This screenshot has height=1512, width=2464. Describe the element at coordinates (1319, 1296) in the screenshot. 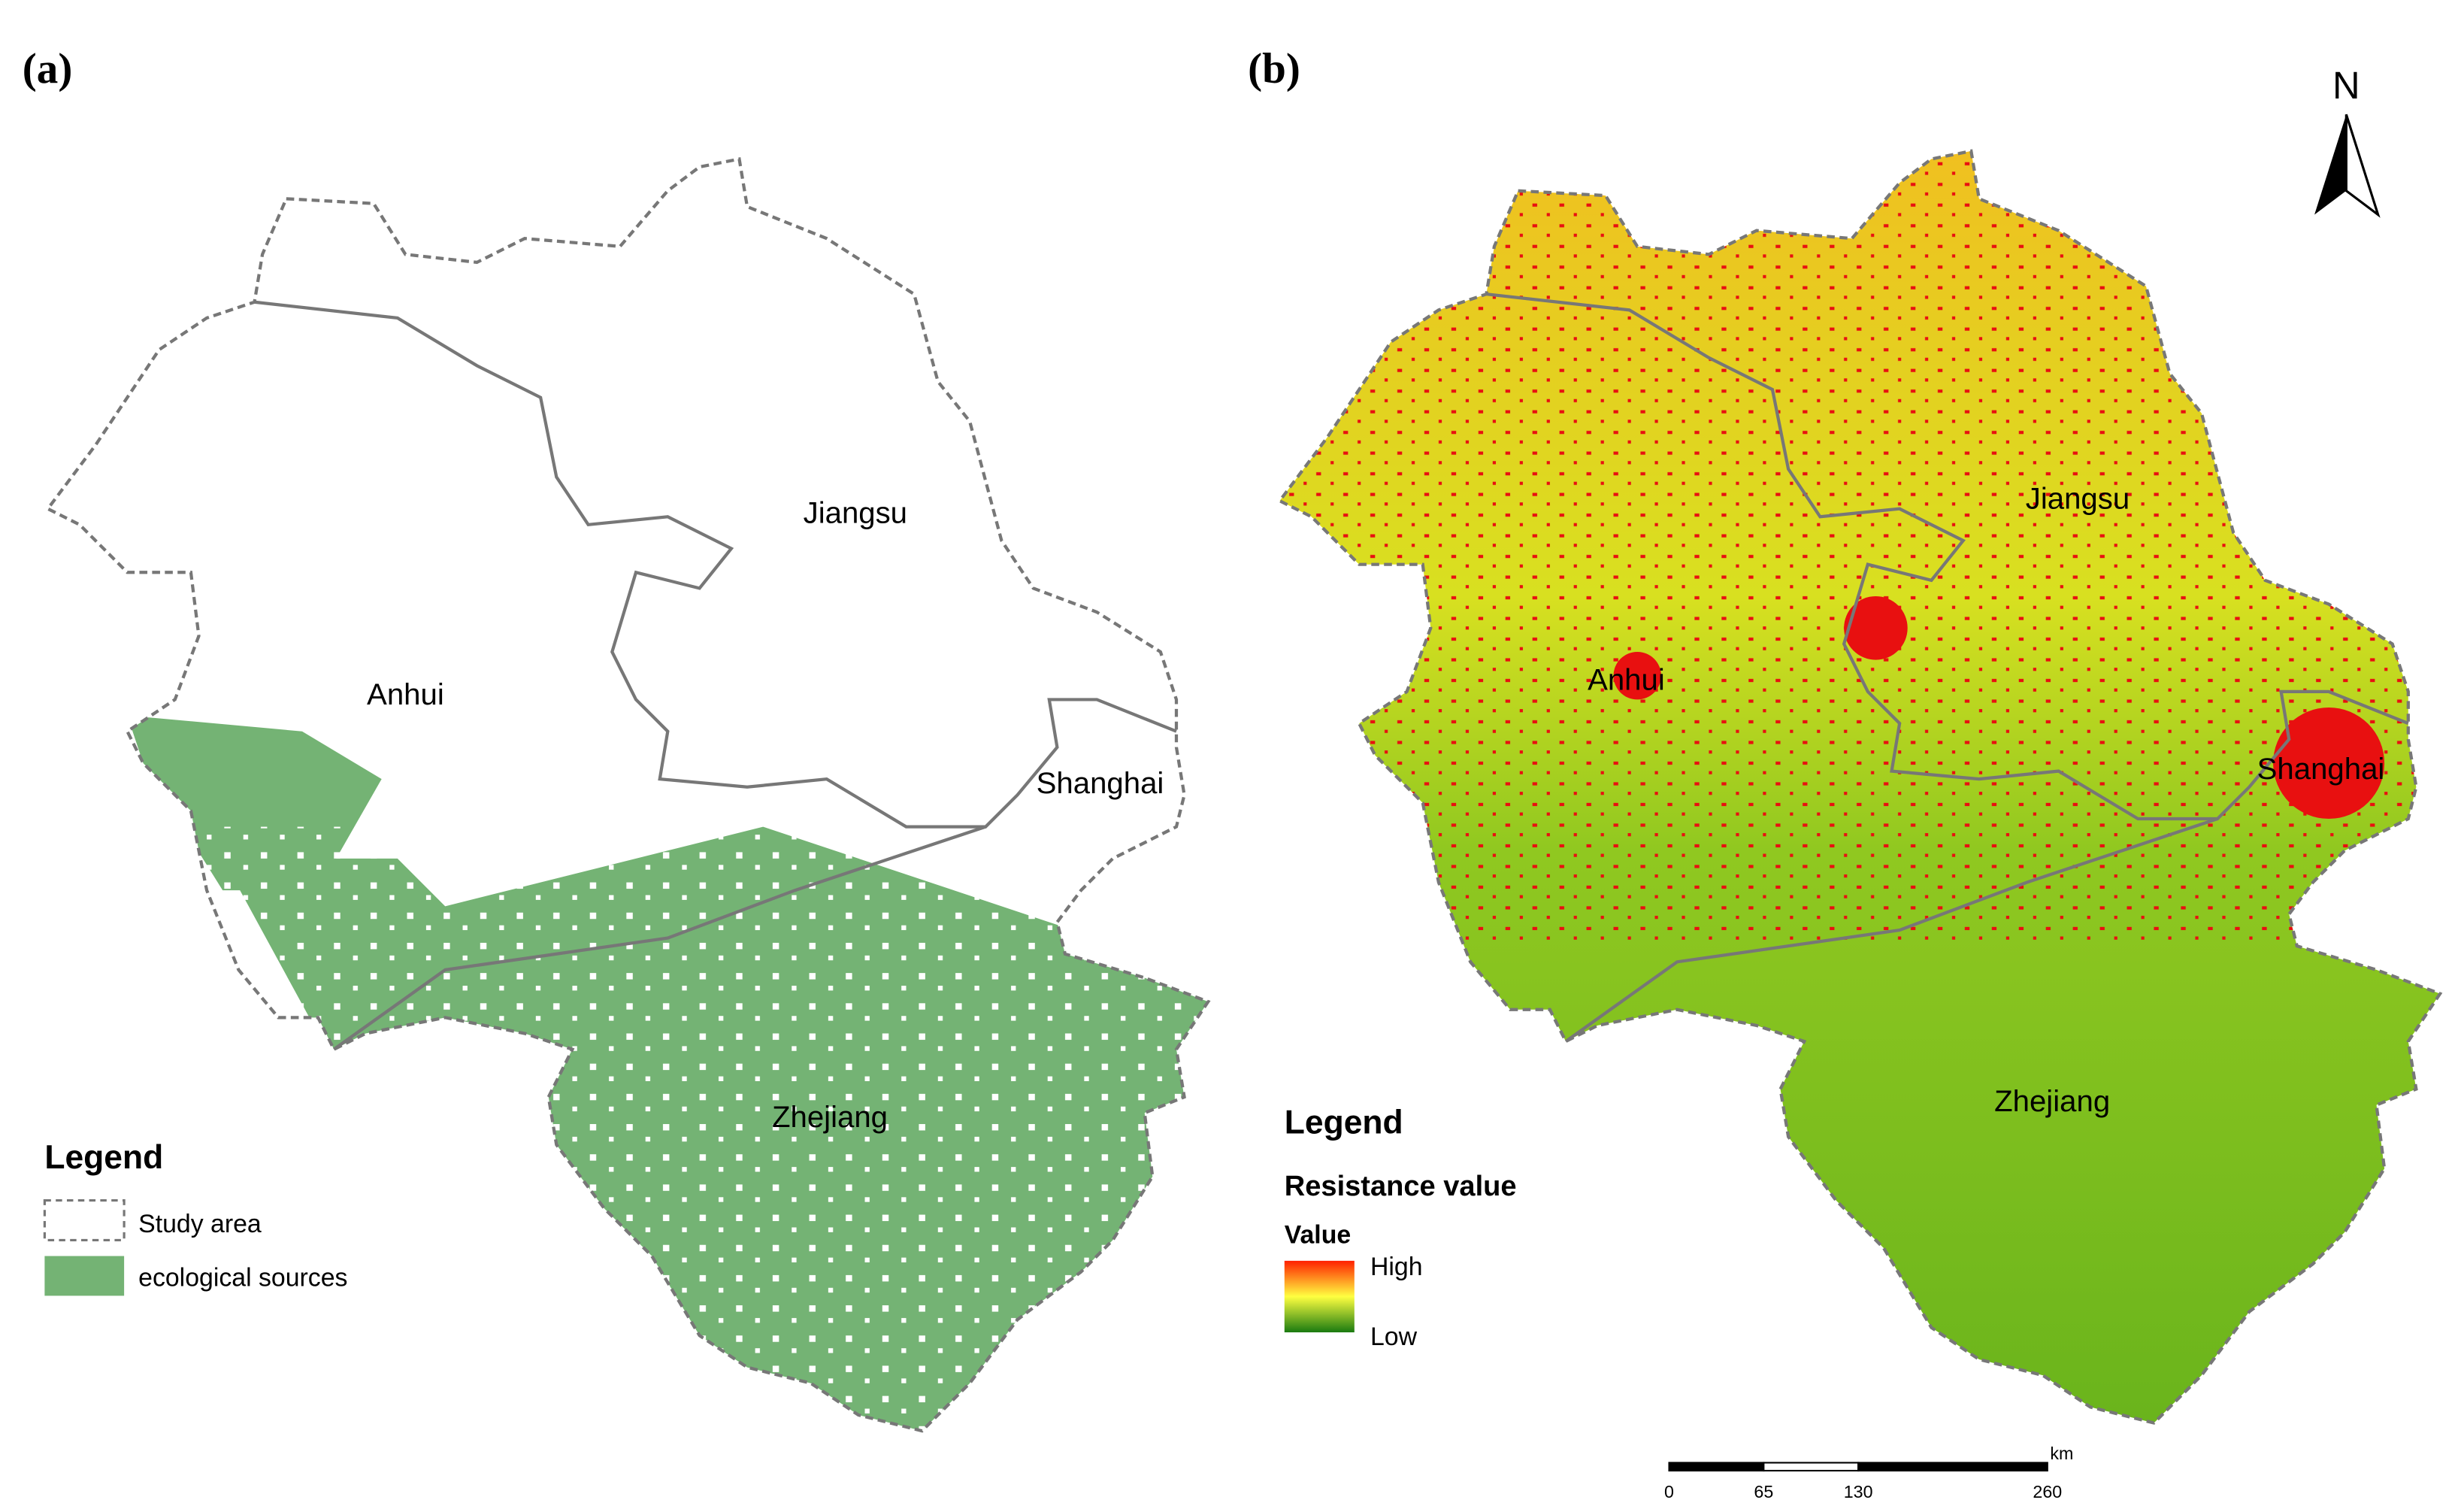

I see `legend-ramp` at that location.